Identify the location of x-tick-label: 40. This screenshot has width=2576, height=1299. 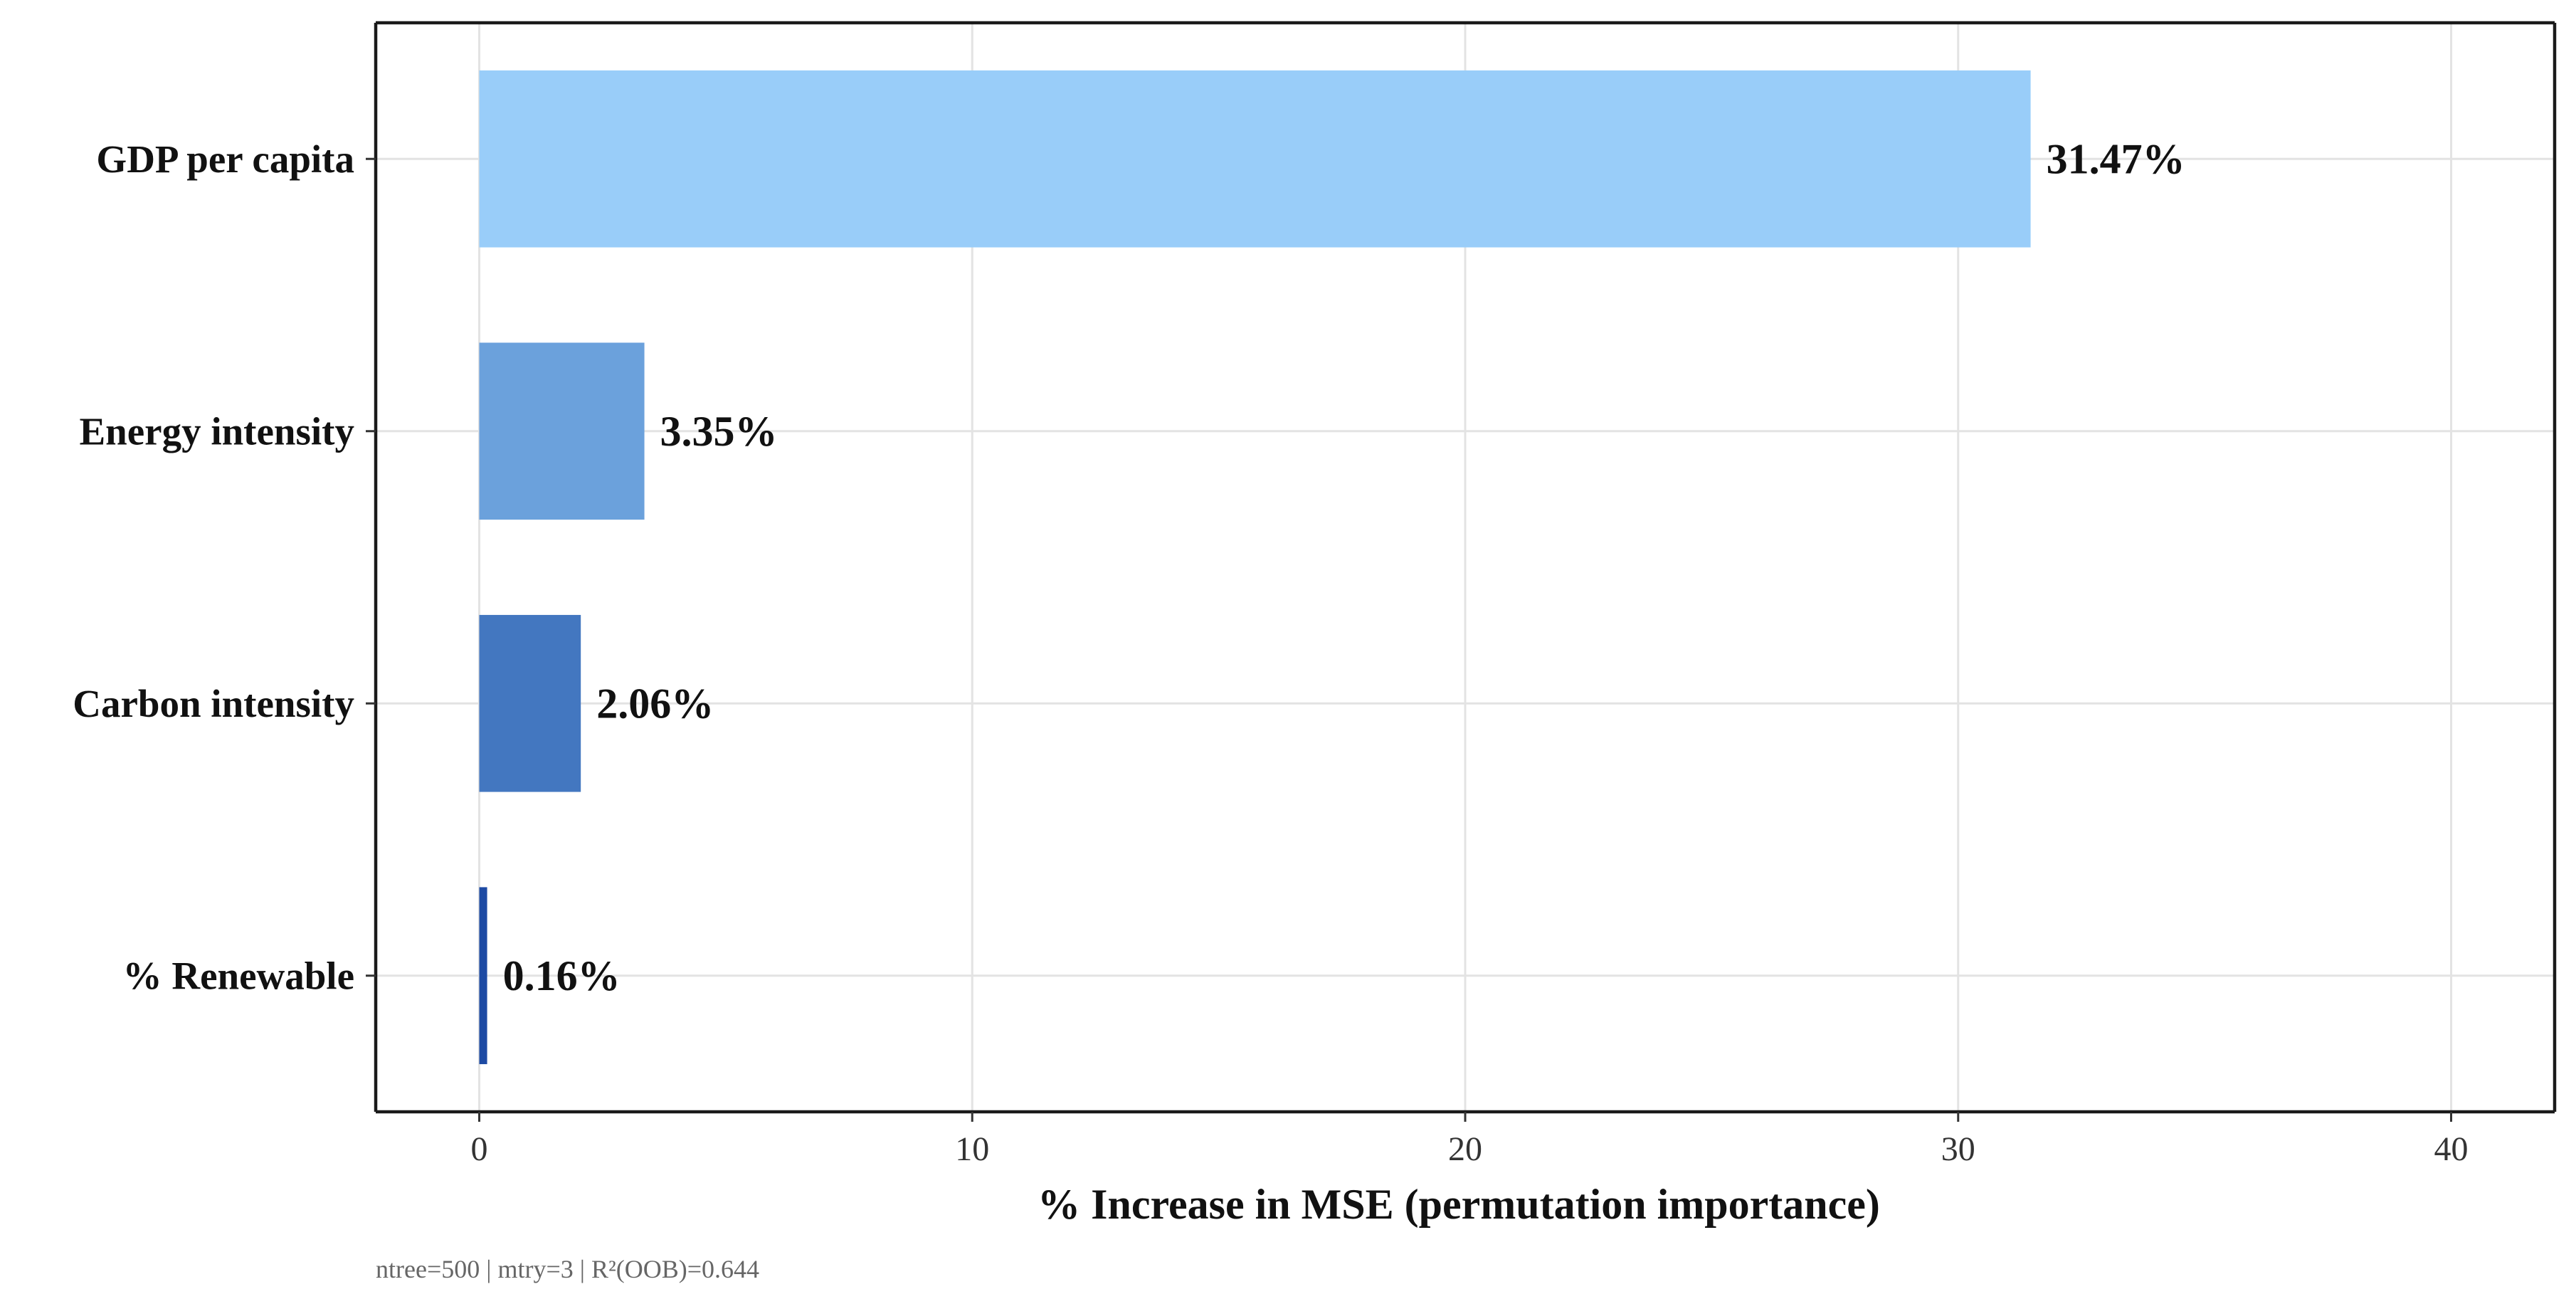
(2451, 1149).